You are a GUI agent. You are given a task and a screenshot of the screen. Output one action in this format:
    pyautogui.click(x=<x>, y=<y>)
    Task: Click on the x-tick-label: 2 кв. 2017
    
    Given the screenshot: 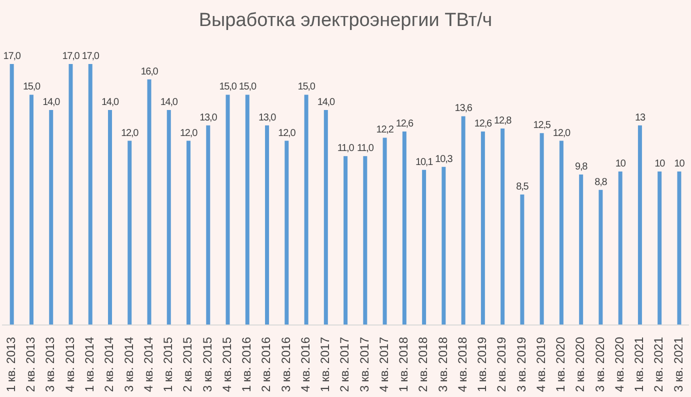 What is the action you would take?
    pyautogui.click(x=345, y=364)
    